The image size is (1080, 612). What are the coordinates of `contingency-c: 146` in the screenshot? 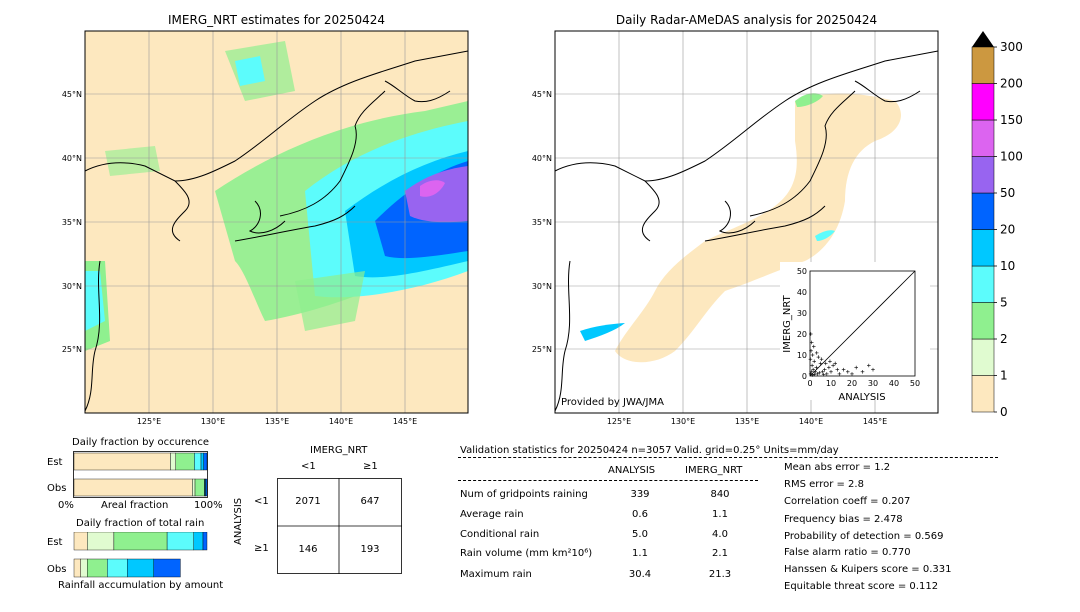 It's located at (308, 549).